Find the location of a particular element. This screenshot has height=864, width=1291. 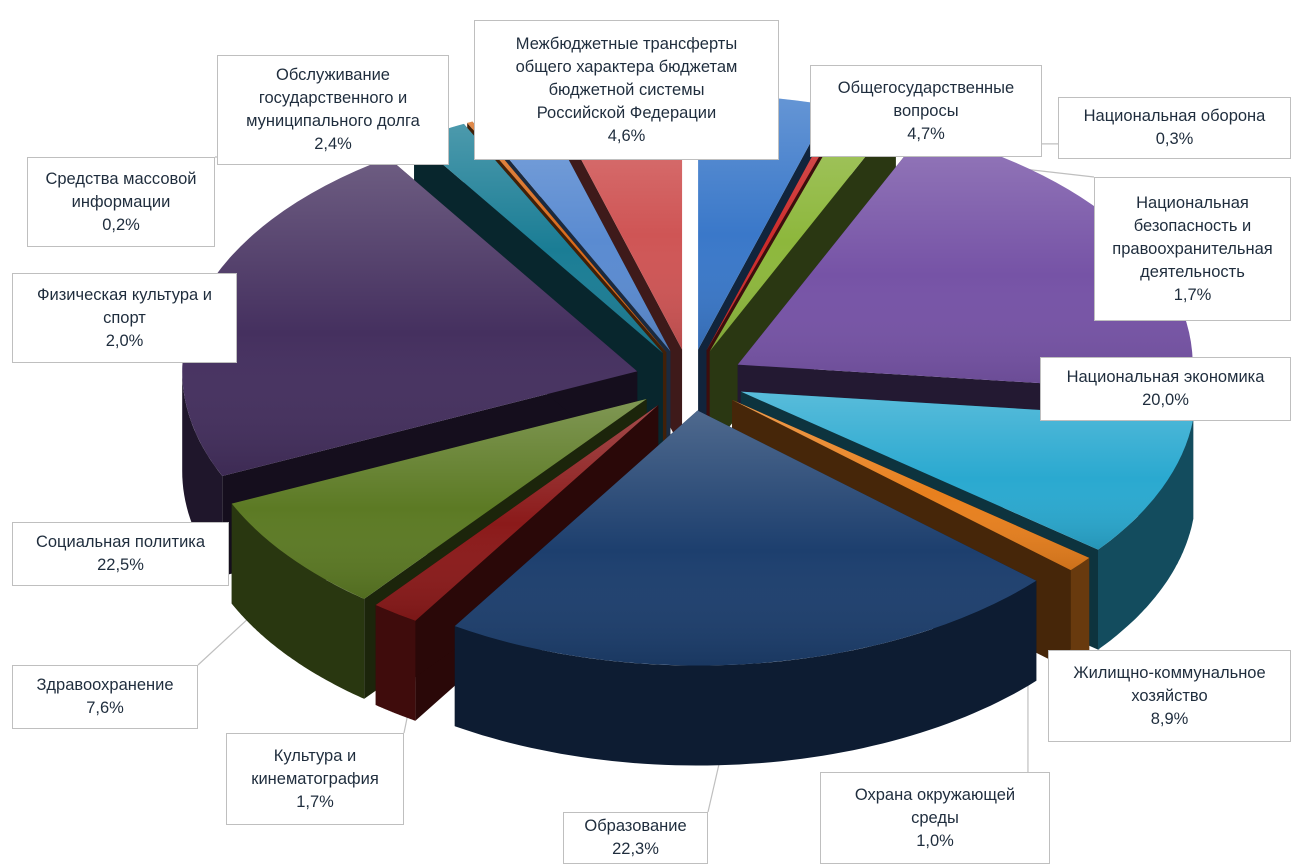

slice-7-end-wall is located at coordinates (517, 555).